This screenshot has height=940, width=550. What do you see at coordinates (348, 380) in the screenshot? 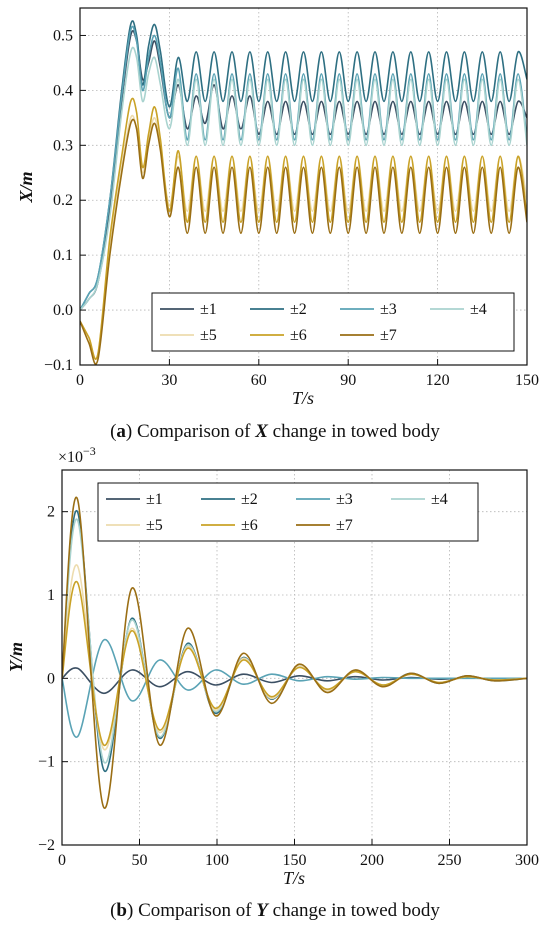
I see `x-tick-label: 90` at bounding box center [348, 380].